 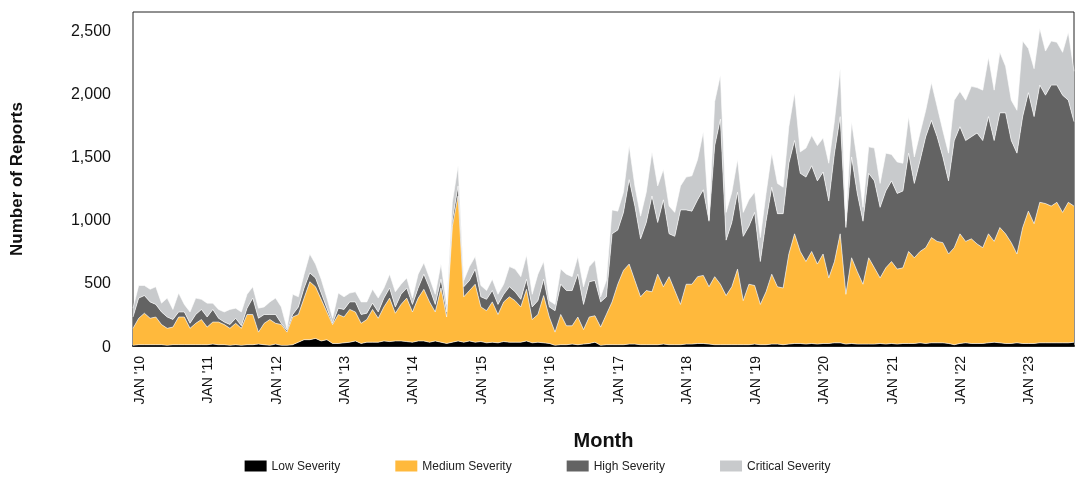 What do you see at coordinates (306, 466) in the screenshot?
I see `legend-label: Low Severity` at bounding box center [306, 466].